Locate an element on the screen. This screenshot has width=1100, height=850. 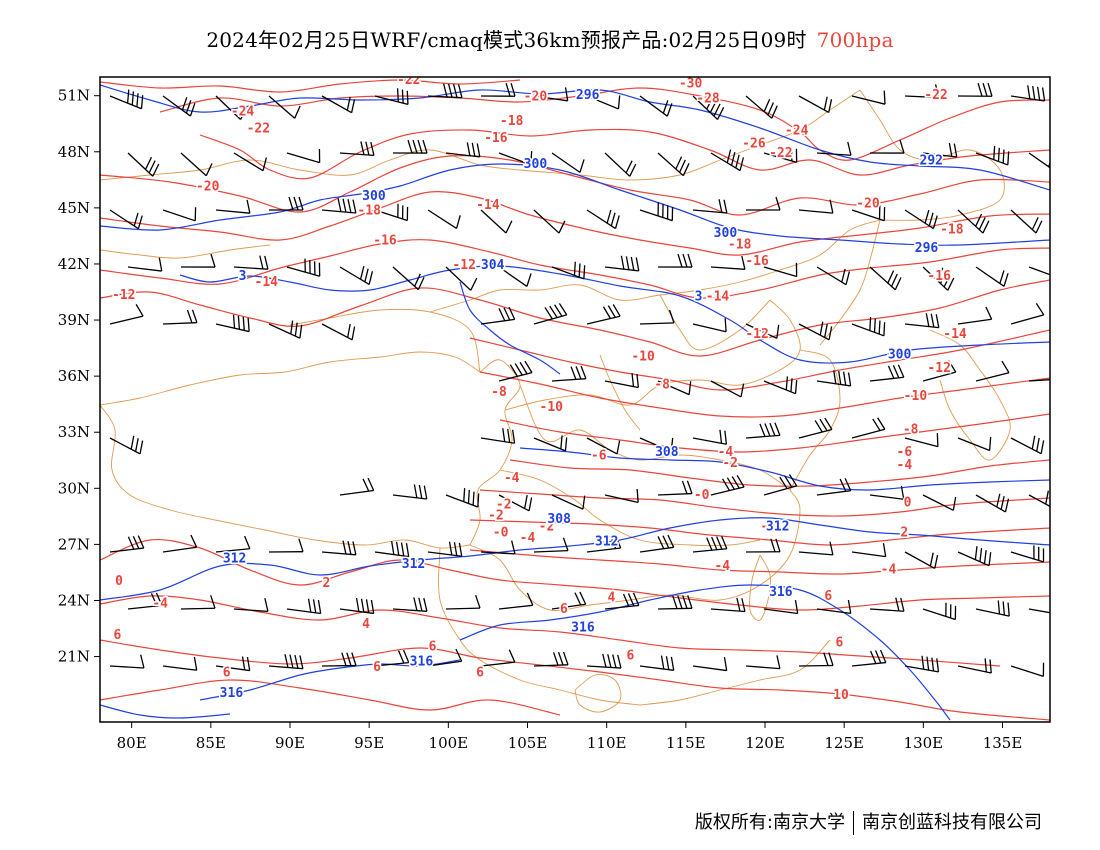
temperature-label: -26 is located at coordinates (754, 143).